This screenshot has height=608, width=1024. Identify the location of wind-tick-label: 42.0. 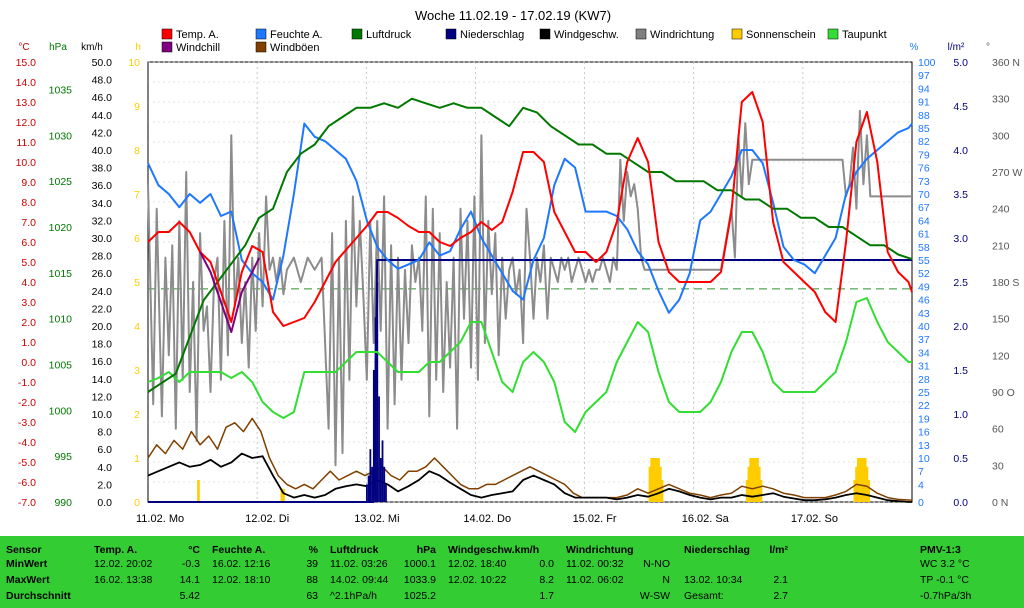
(102, 133).